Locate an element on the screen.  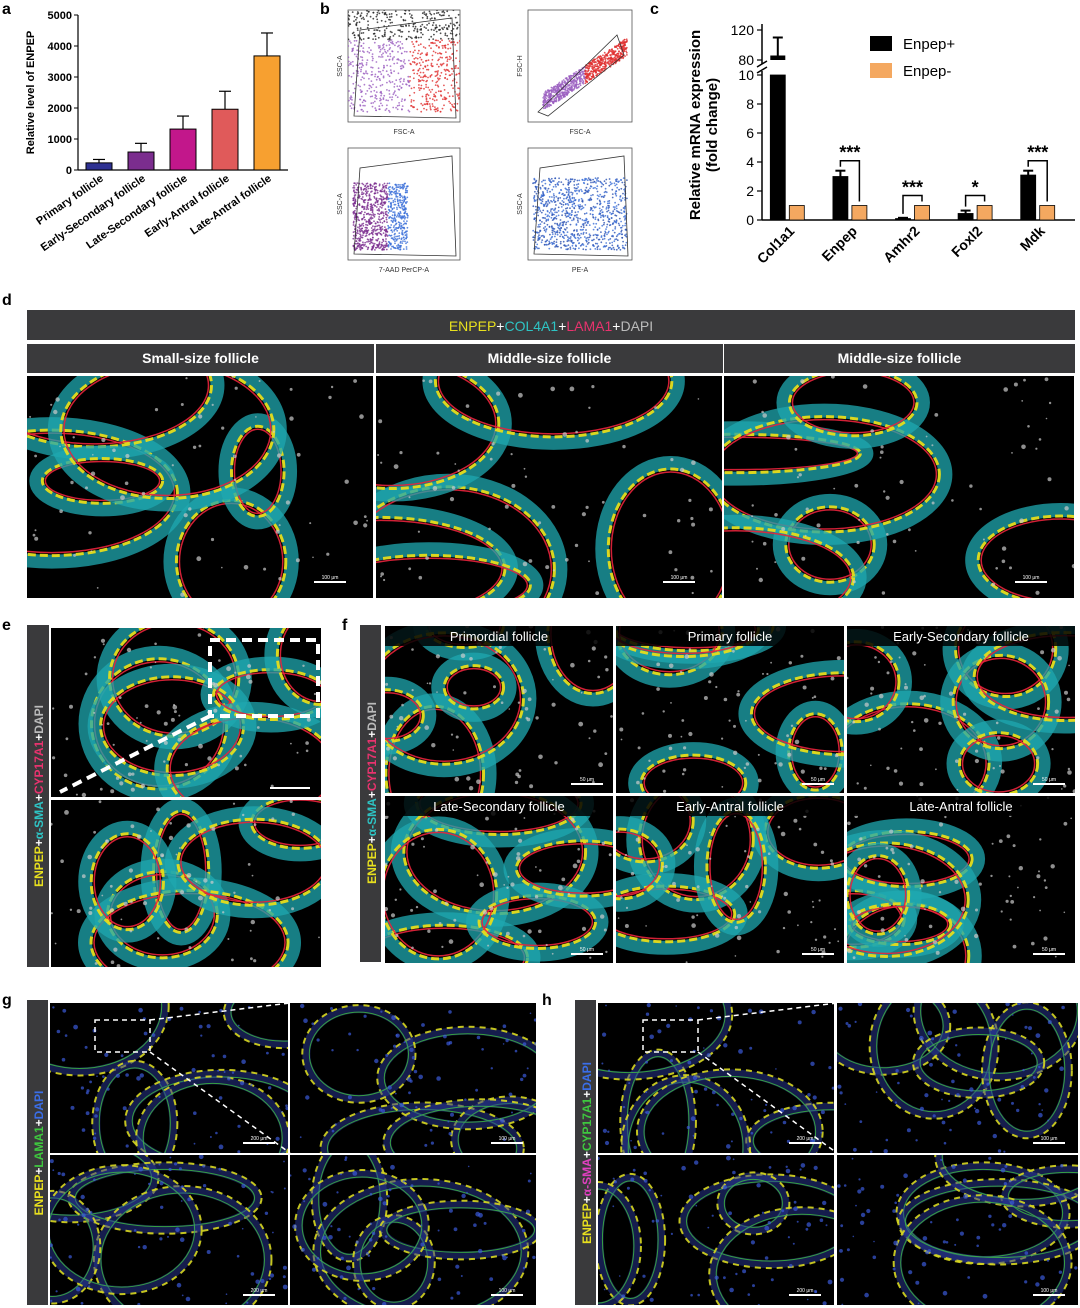
stain-part: LAMA1 is located at coordinates (39, 1147).